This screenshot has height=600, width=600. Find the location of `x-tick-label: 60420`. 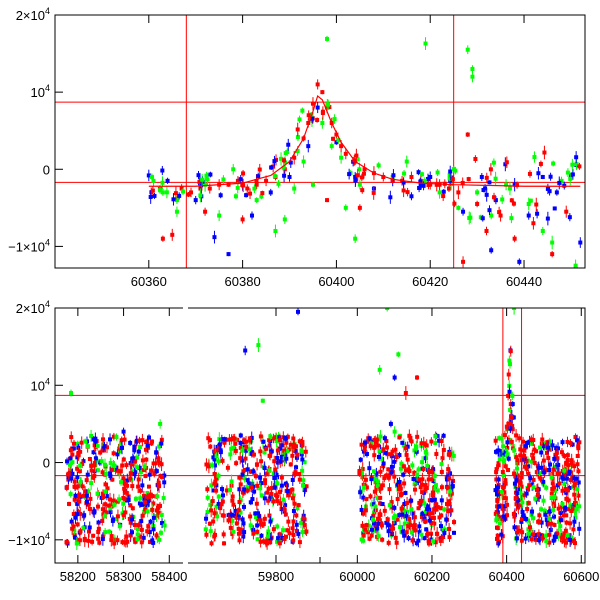

x-tick-label: 60420 is located at coordinates (430, 281).